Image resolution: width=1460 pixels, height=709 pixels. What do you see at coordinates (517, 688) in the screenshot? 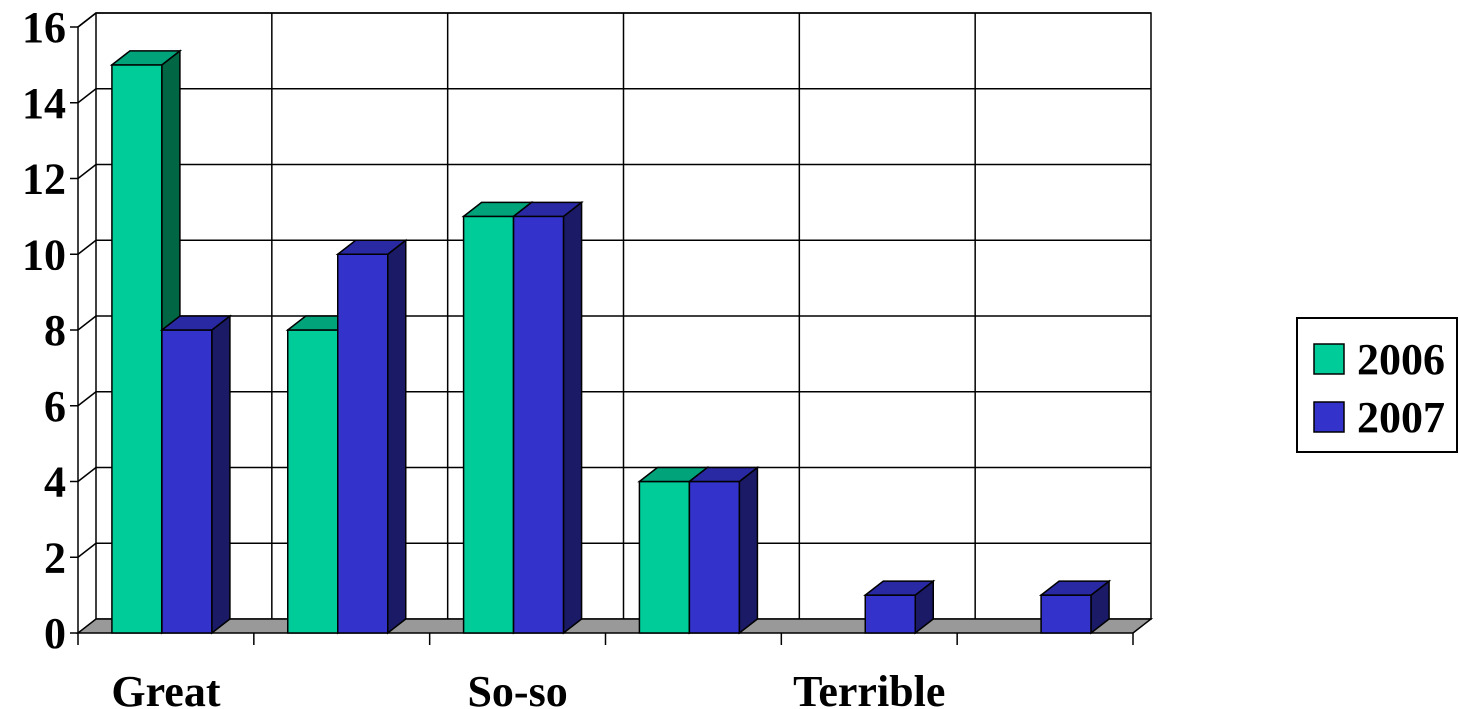
I see `x-category-label: So-so` at bounding box center [517, 688].